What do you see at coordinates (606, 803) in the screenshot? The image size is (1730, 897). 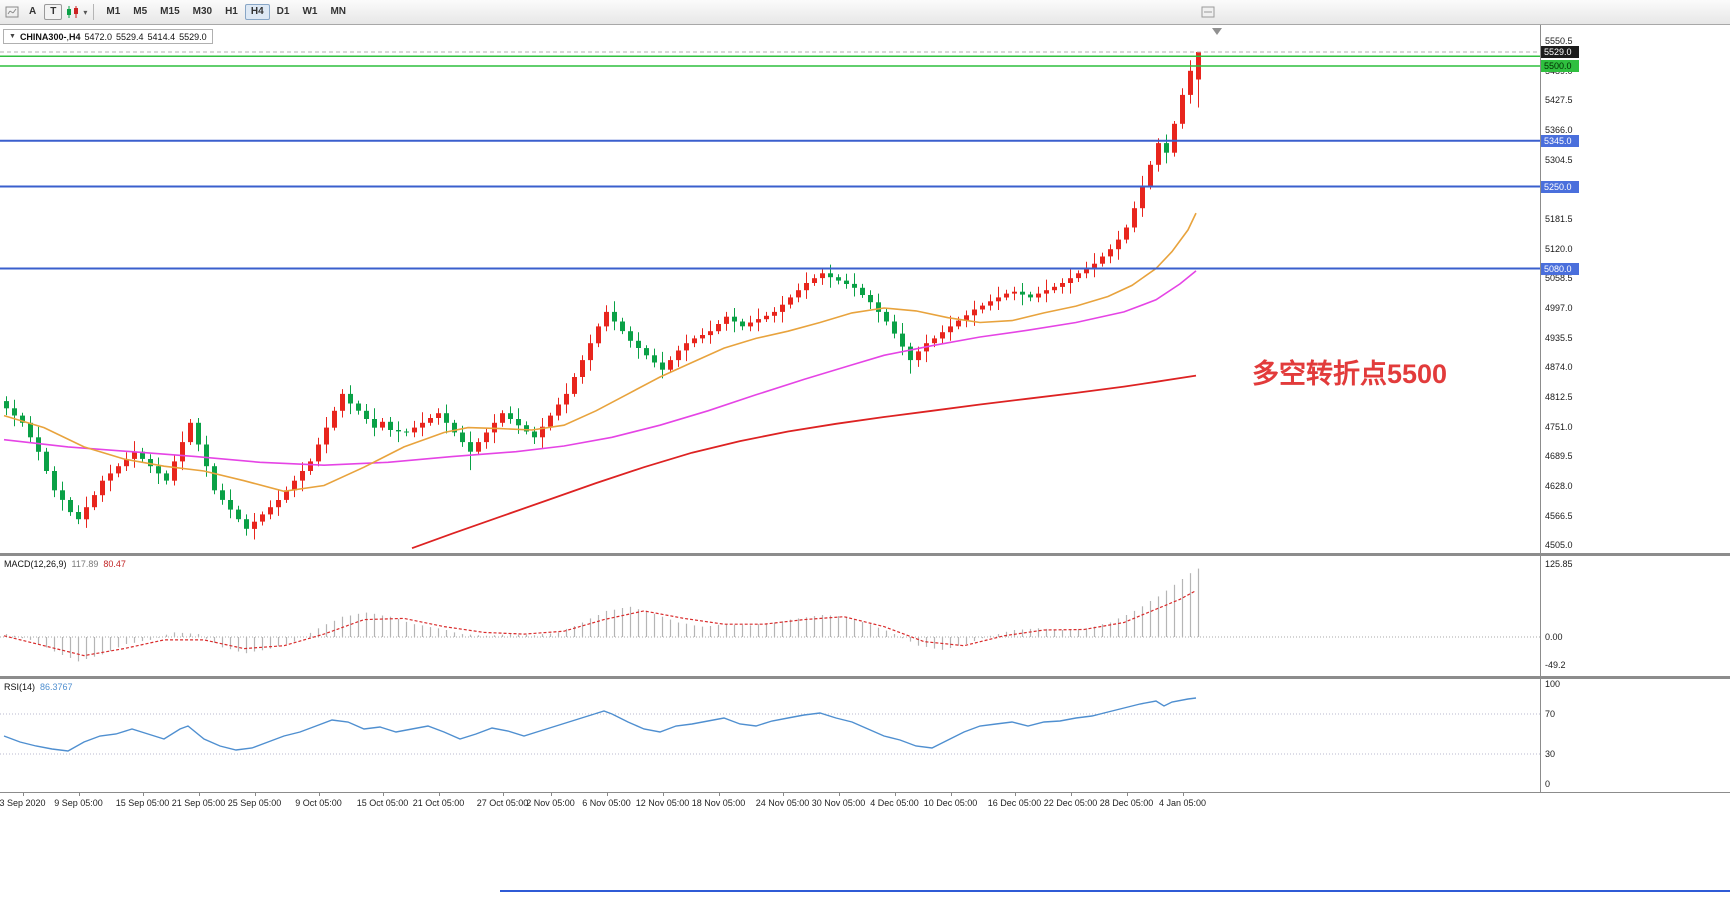 I see `time-label: 6 Nov 05:00` at bounding box center [606, 803].